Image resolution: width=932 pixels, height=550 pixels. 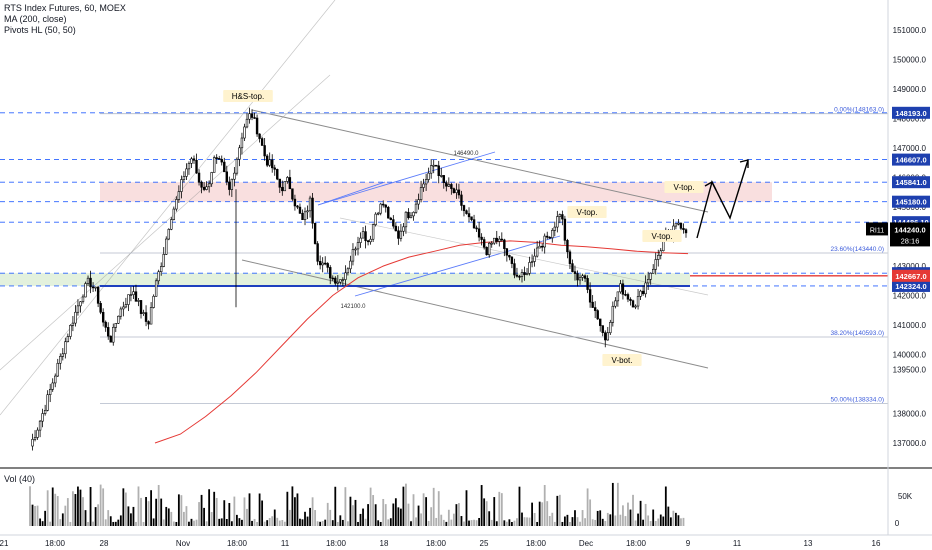 What do you see at coordinates (910, 286) in the screenshot?
I see `level-badge-label: 142324.0` at bounding box center [910, 286].